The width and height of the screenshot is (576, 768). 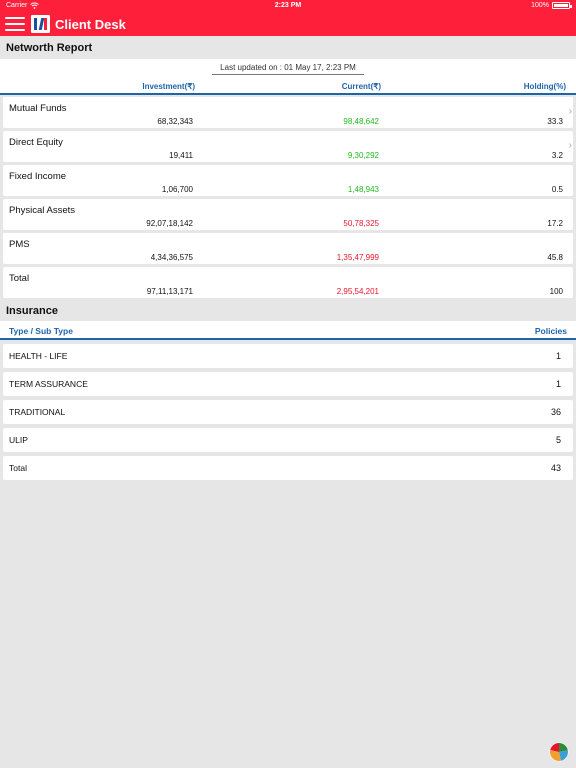 What do you see at coordinates (18, 440) in the screenshot?
I see `insurance-type: ULIP` at bounding box center [18, 440].